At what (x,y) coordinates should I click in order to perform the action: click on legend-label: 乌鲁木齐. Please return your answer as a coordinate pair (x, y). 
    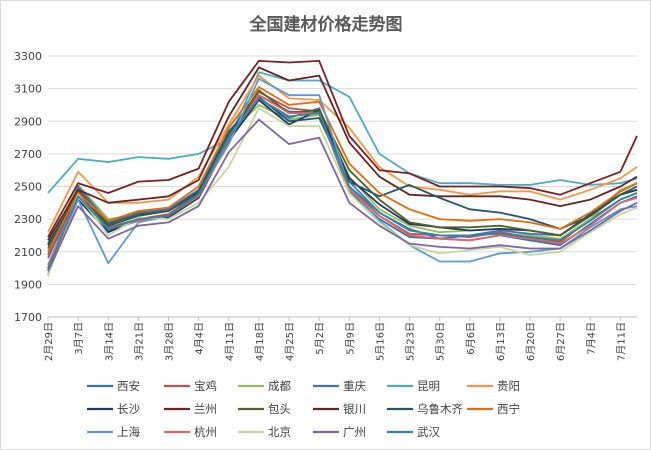
    Looking at the image, I should click on (440, 409).